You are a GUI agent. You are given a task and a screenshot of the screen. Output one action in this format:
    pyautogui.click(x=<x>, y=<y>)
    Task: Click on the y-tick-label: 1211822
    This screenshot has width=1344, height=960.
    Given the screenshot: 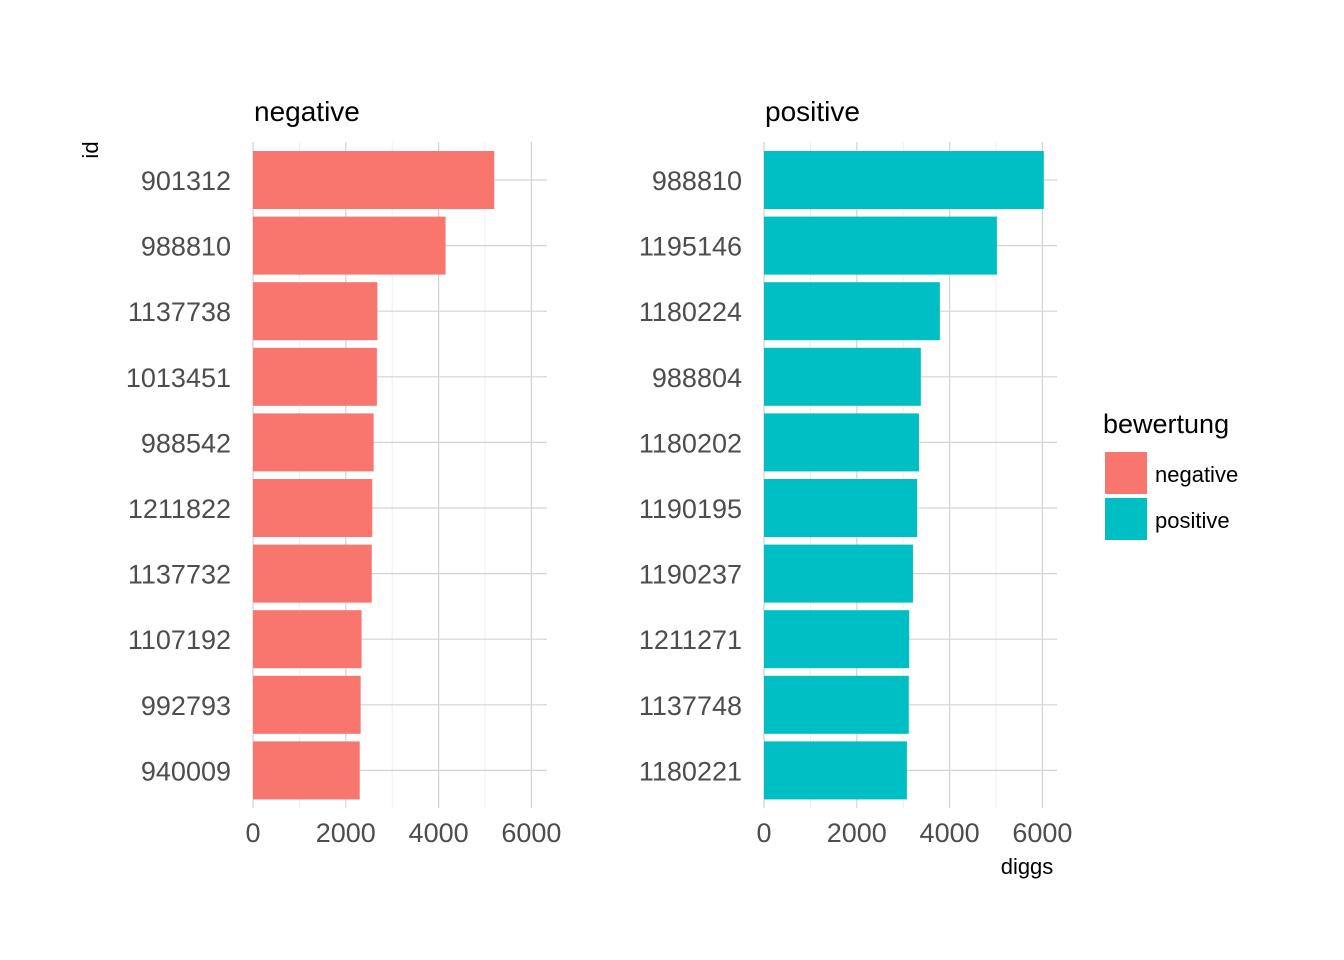 What is the action you would take?
    pyautogui.click(x=179, y=509)
    